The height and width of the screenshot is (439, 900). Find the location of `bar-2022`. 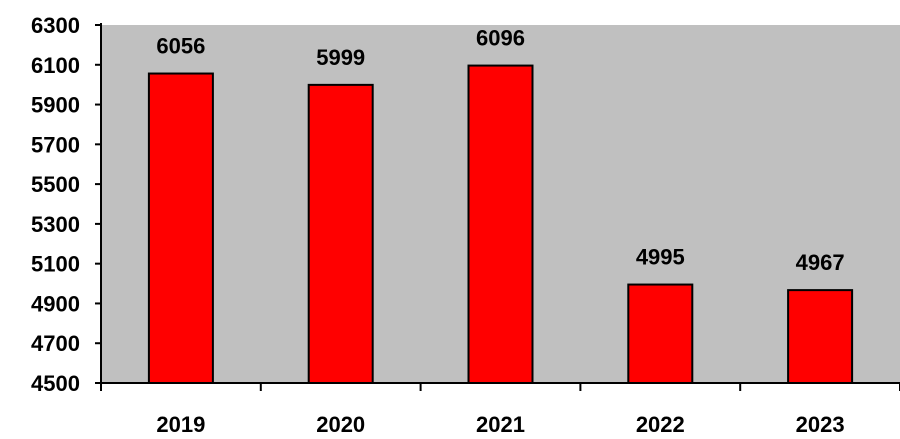

bar-2022 is located at coordinates (660, 333).